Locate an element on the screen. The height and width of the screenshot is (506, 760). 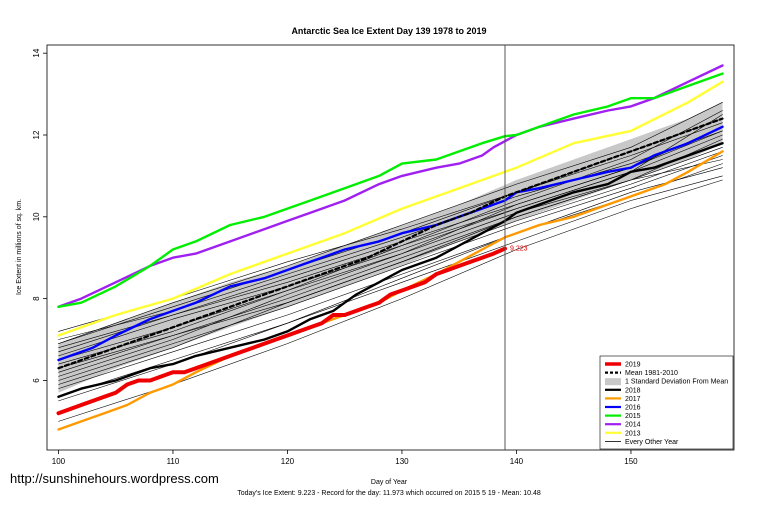
current-value-label: 9.223 is located at coordinates (519, 249).